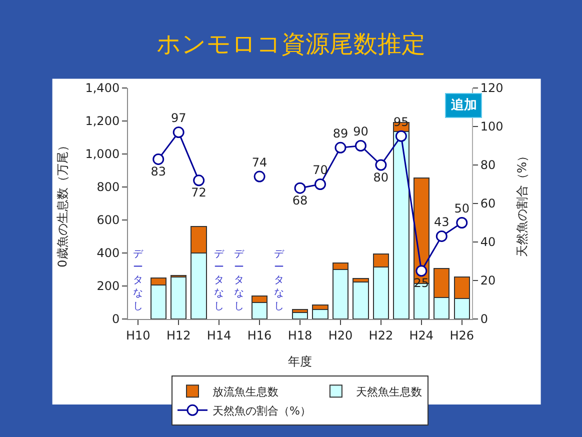  Describe the element at coordinates (102, 88) in the screenshot. I see `y-tick-label: 1,400` at that location.